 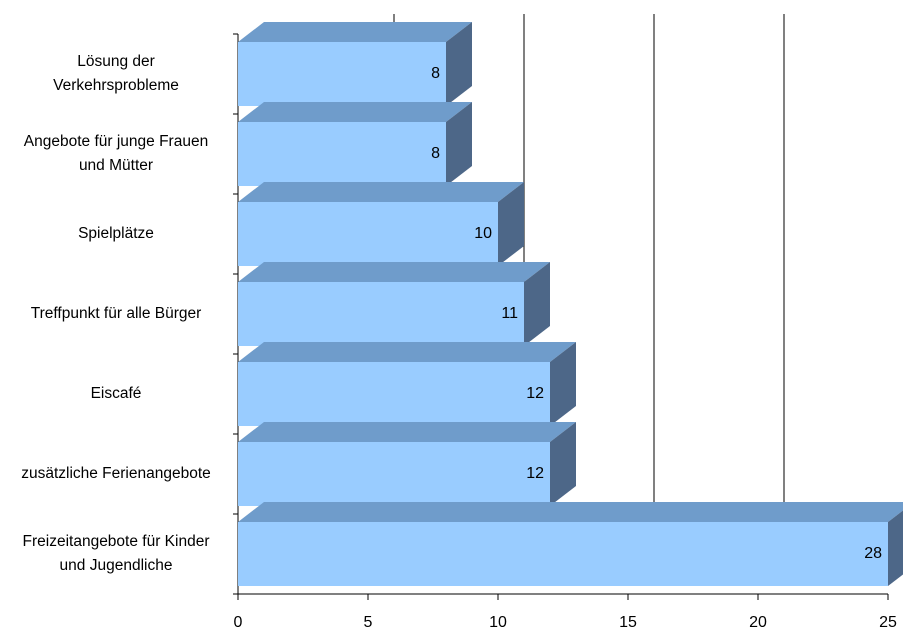 I want to click on y-tick-label: Angebote für junge Frauen und Mütter, so click(x=116, y=153).